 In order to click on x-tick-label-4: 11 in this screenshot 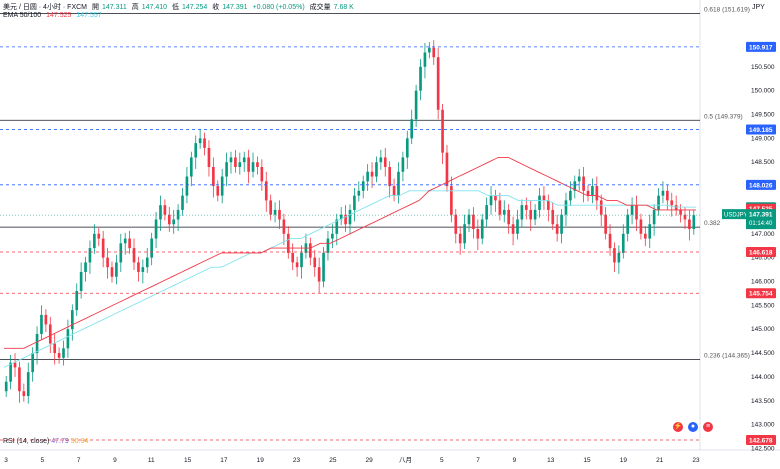, I will do `click(151, 460)`.